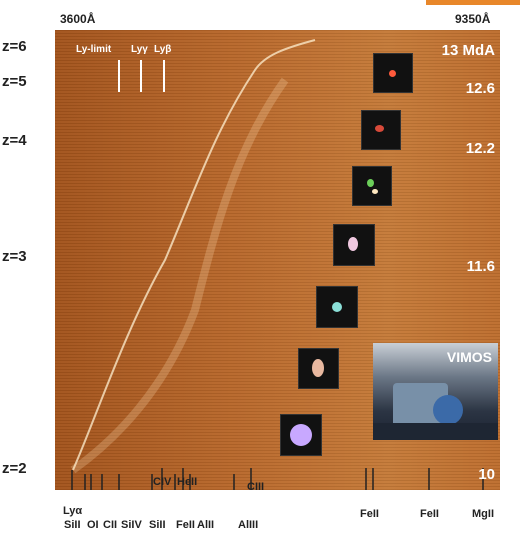  Describe the element at coordinates (14, 256) in the screenshot. I see `redshift-label-z3: z=3` at that location.